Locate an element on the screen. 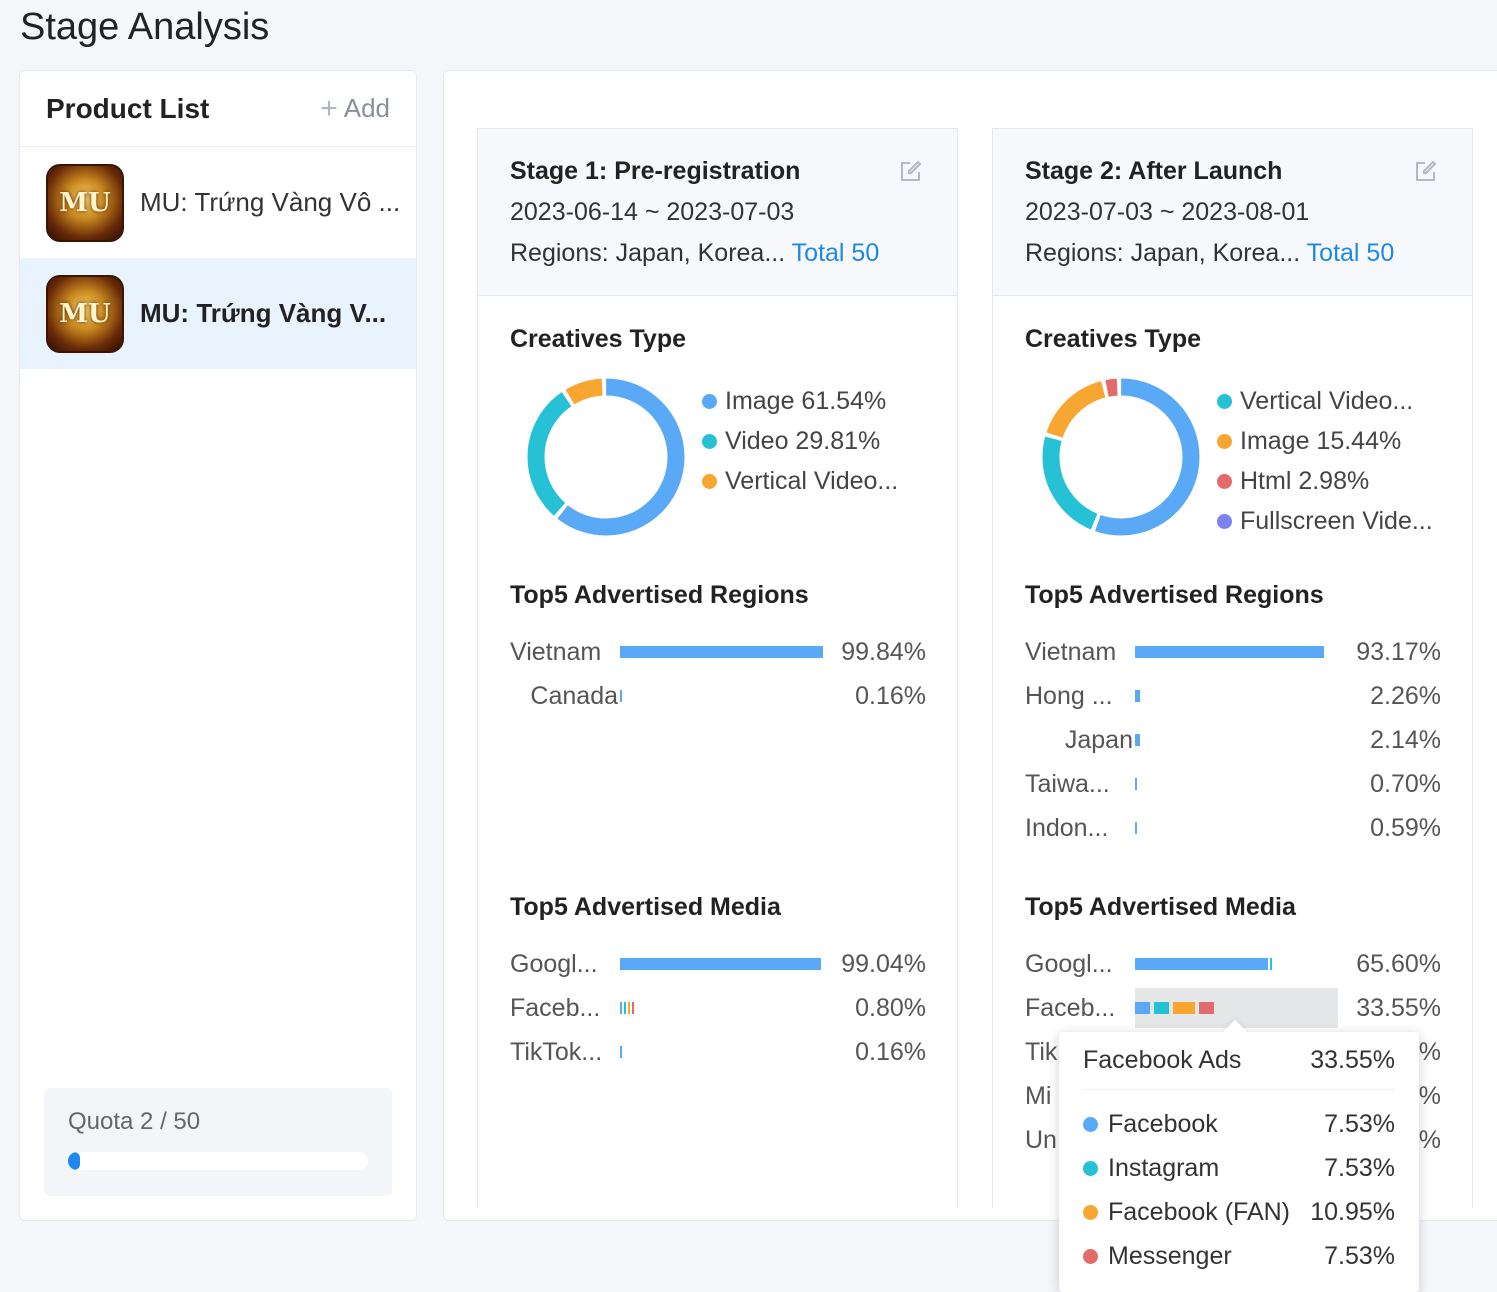  legend-label: Image 61.54% is located at coordinates (806, 400).